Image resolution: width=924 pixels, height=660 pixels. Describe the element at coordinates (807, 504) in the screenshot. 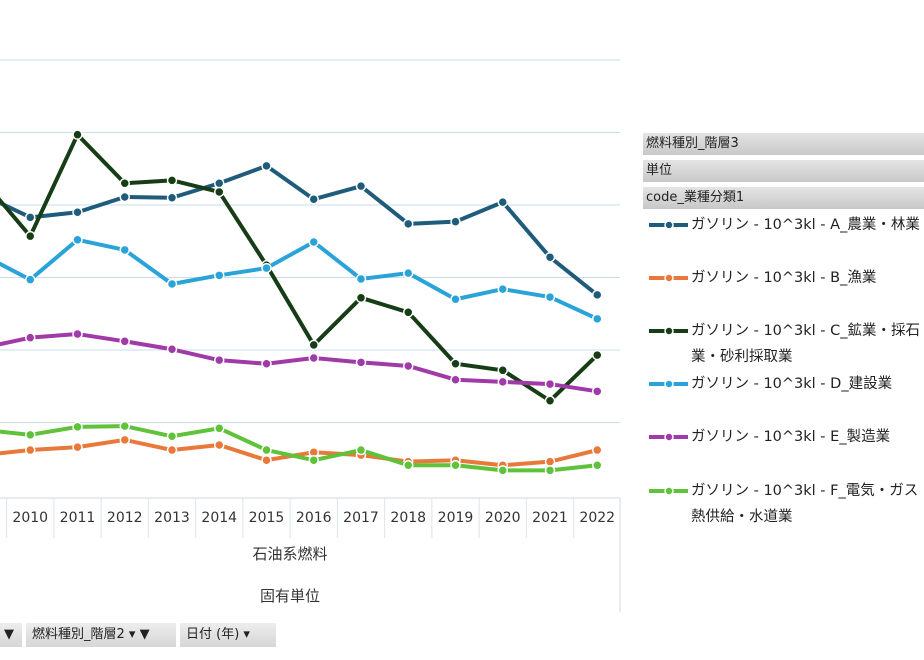

I see `legend-label: ガソリン - 10^3kl - F_電気・ガス・熱供給・水道業` at that location.